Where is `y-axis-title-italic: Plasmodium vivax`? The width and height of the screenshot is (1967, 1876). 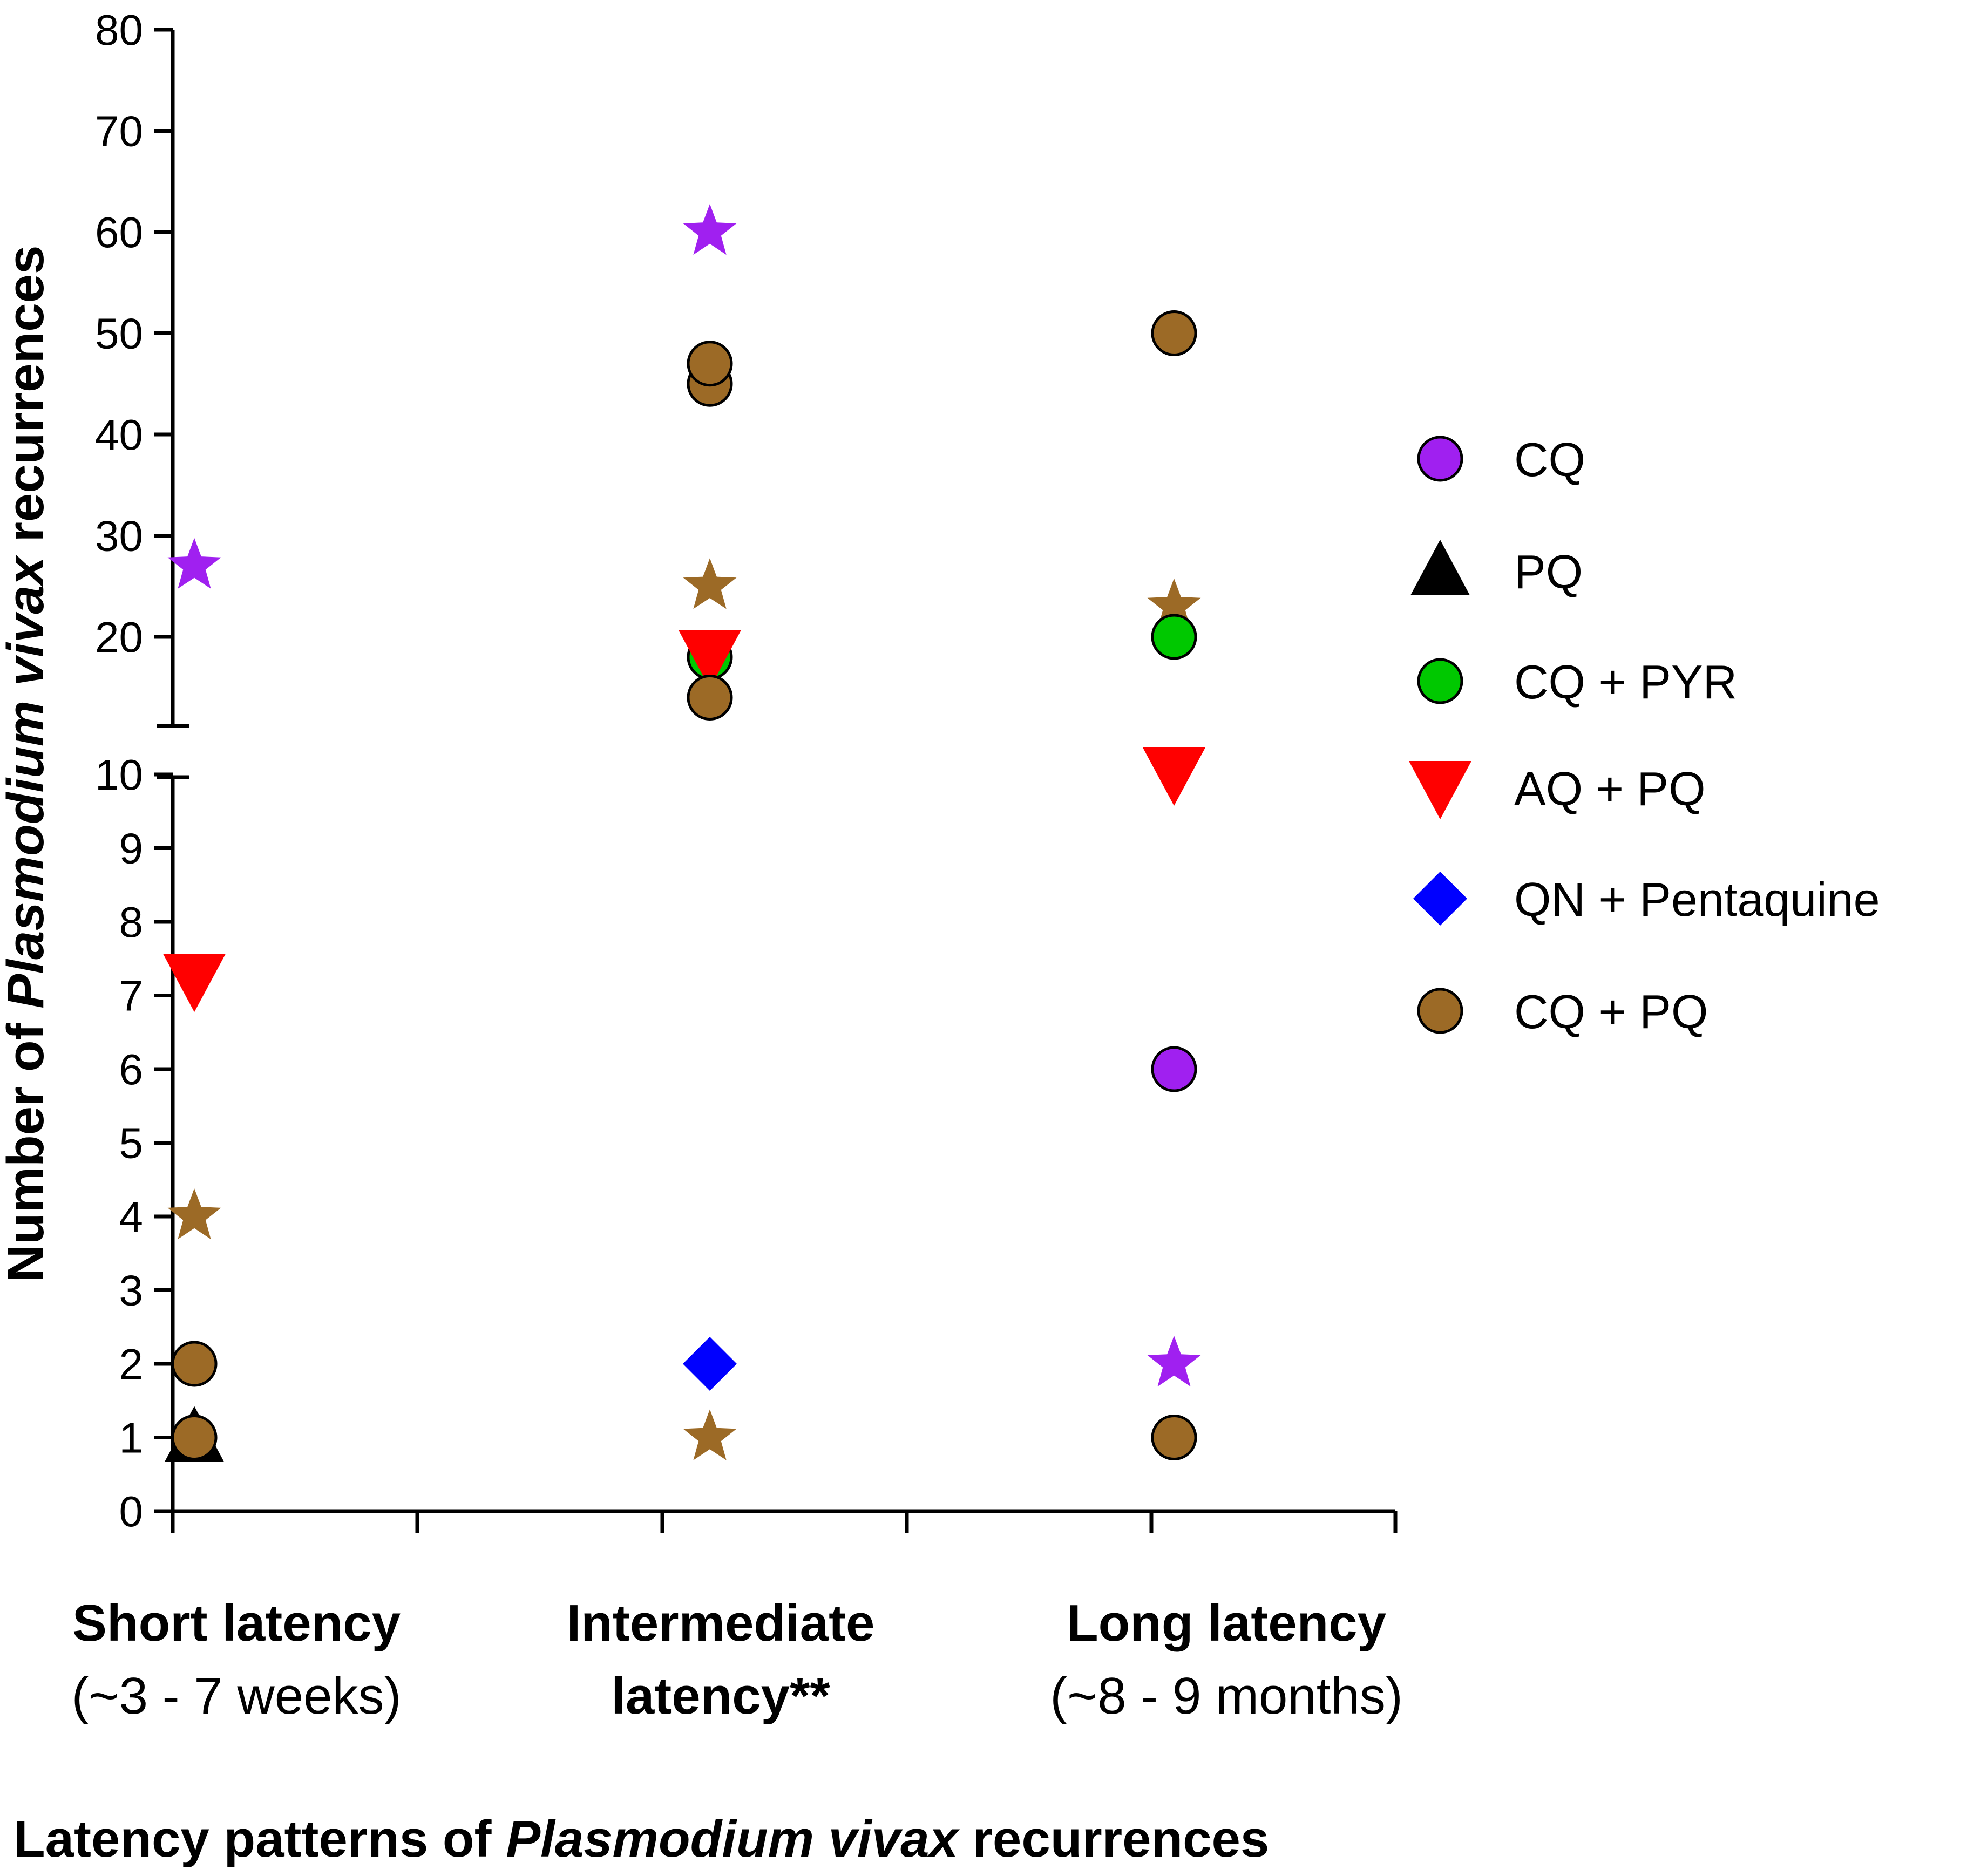
y-axis-title-italic: Plasmodium vivax is located at coordinates (28, 781).